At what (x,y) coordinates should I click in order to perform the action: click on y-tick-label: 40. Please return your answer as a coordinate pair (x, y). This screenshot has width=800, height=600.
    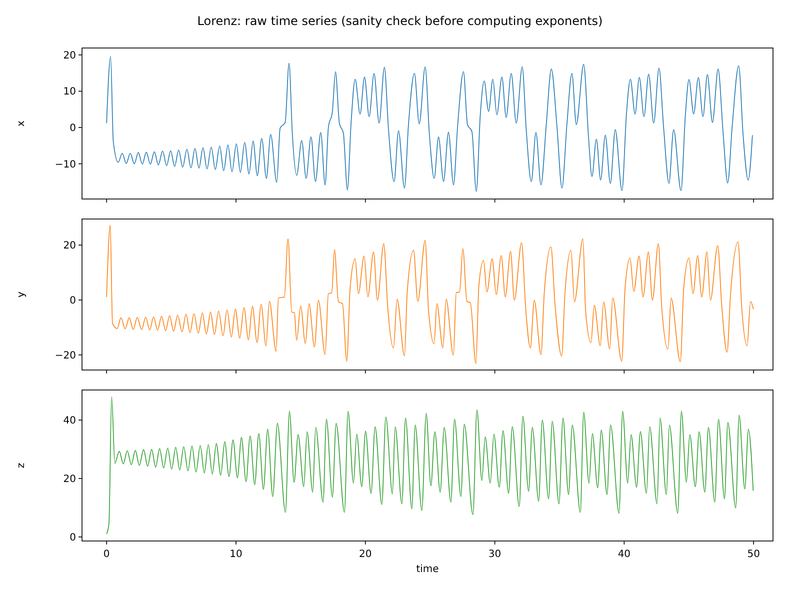
    Looking at the image, I should click on (69, 421).